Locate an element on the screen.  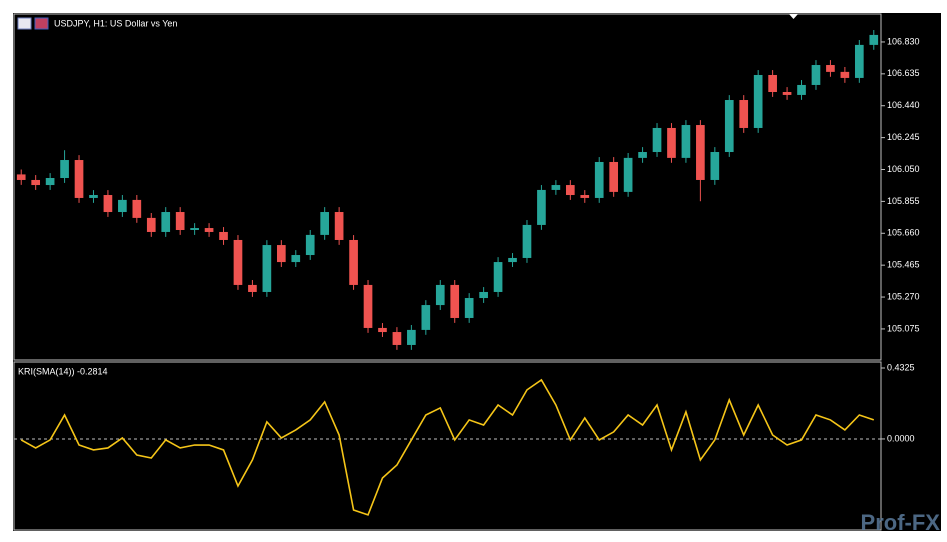
y-tick-label: 105.660 is located at coordinates (903, 233).